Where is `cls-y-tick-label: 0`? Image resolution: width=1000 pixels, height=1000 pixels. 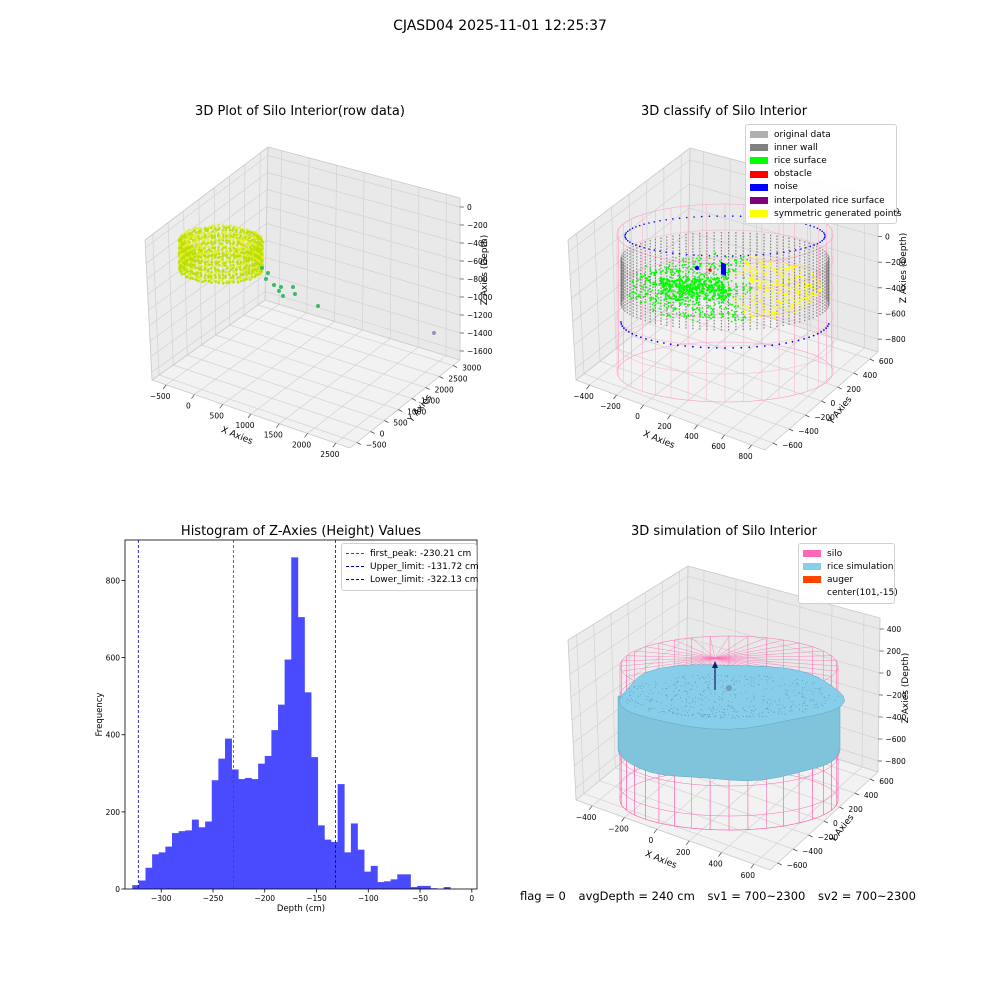 cls-y-tick-label: 0 is located at coordinates (833, 403).